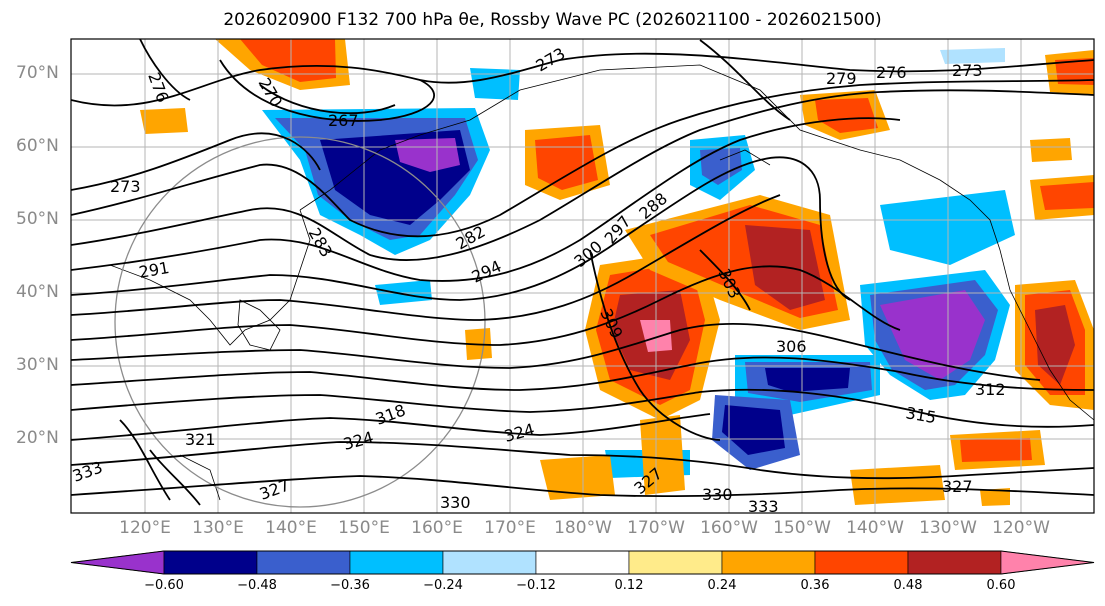 This screenshot has width=1105, height=606. Describe the element at coordinates (990, 389) in the screenshot. I see `contour-label: 312` at that location.